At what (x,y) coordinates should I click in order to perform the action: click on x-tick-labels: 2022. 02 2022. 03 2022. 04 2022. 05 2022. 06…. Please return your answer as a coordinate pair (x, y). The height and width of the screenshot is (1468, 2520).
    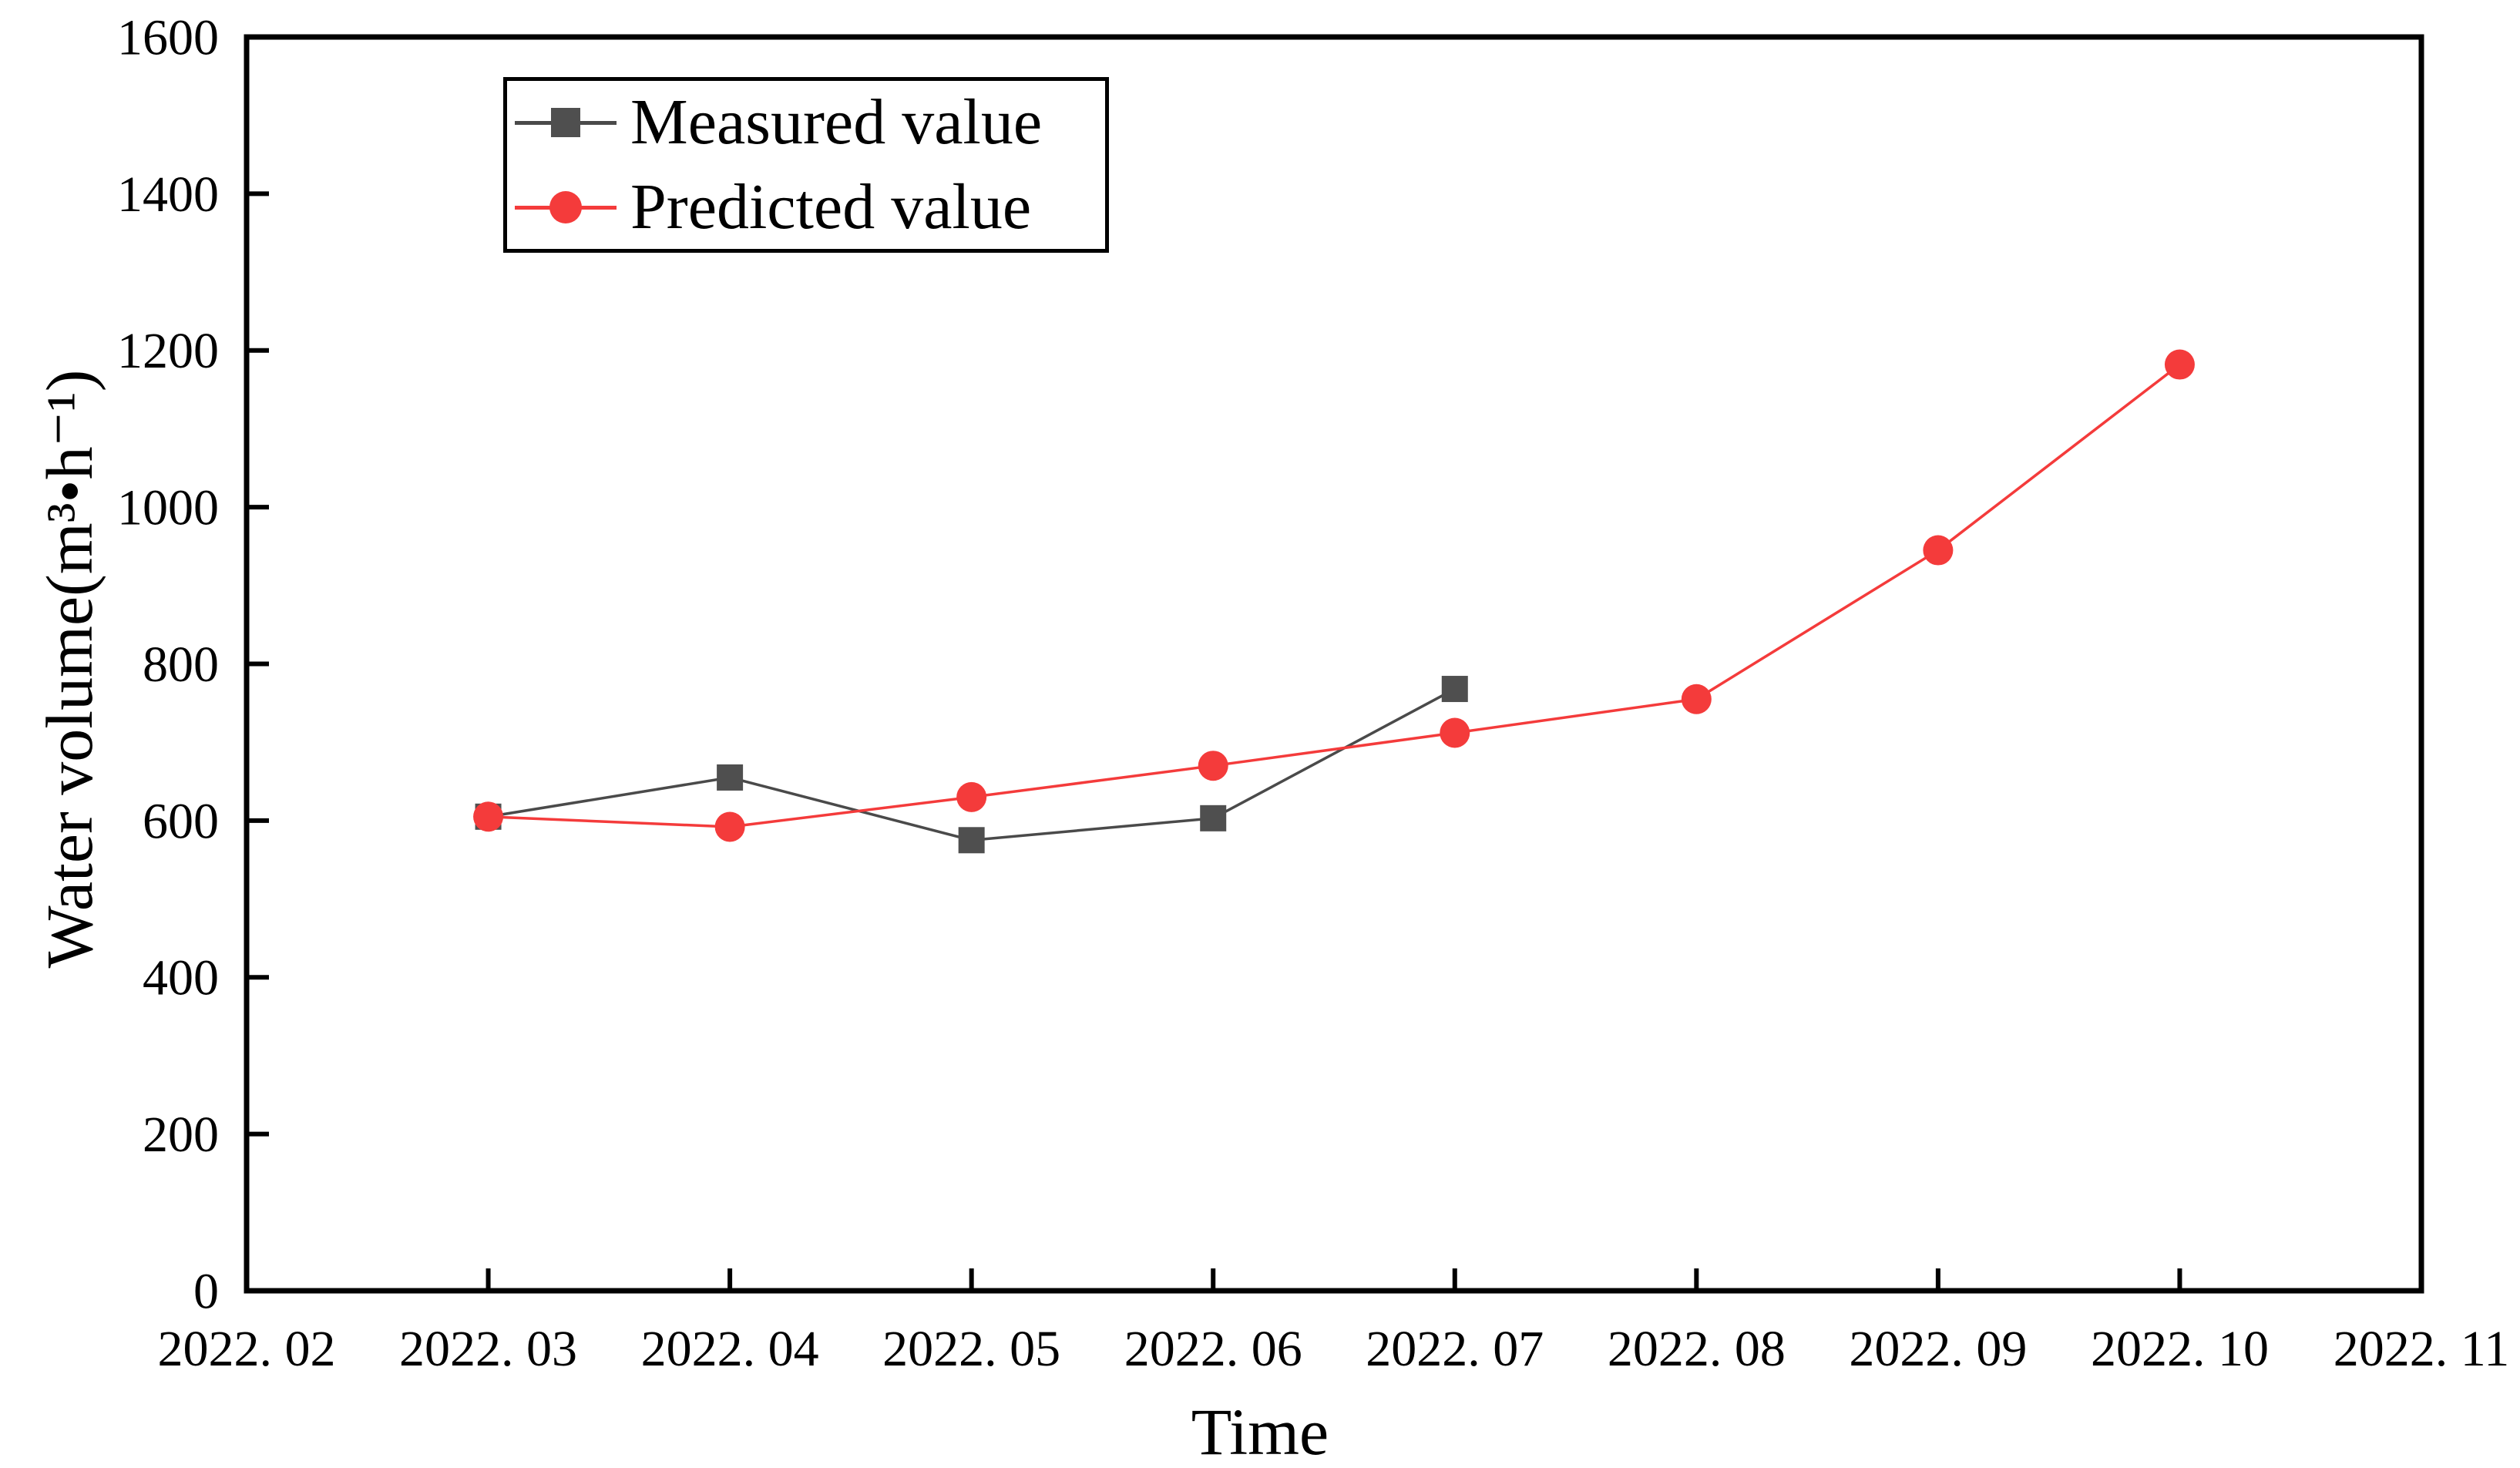
    Looking at the image, I should click on (1334, 1349).